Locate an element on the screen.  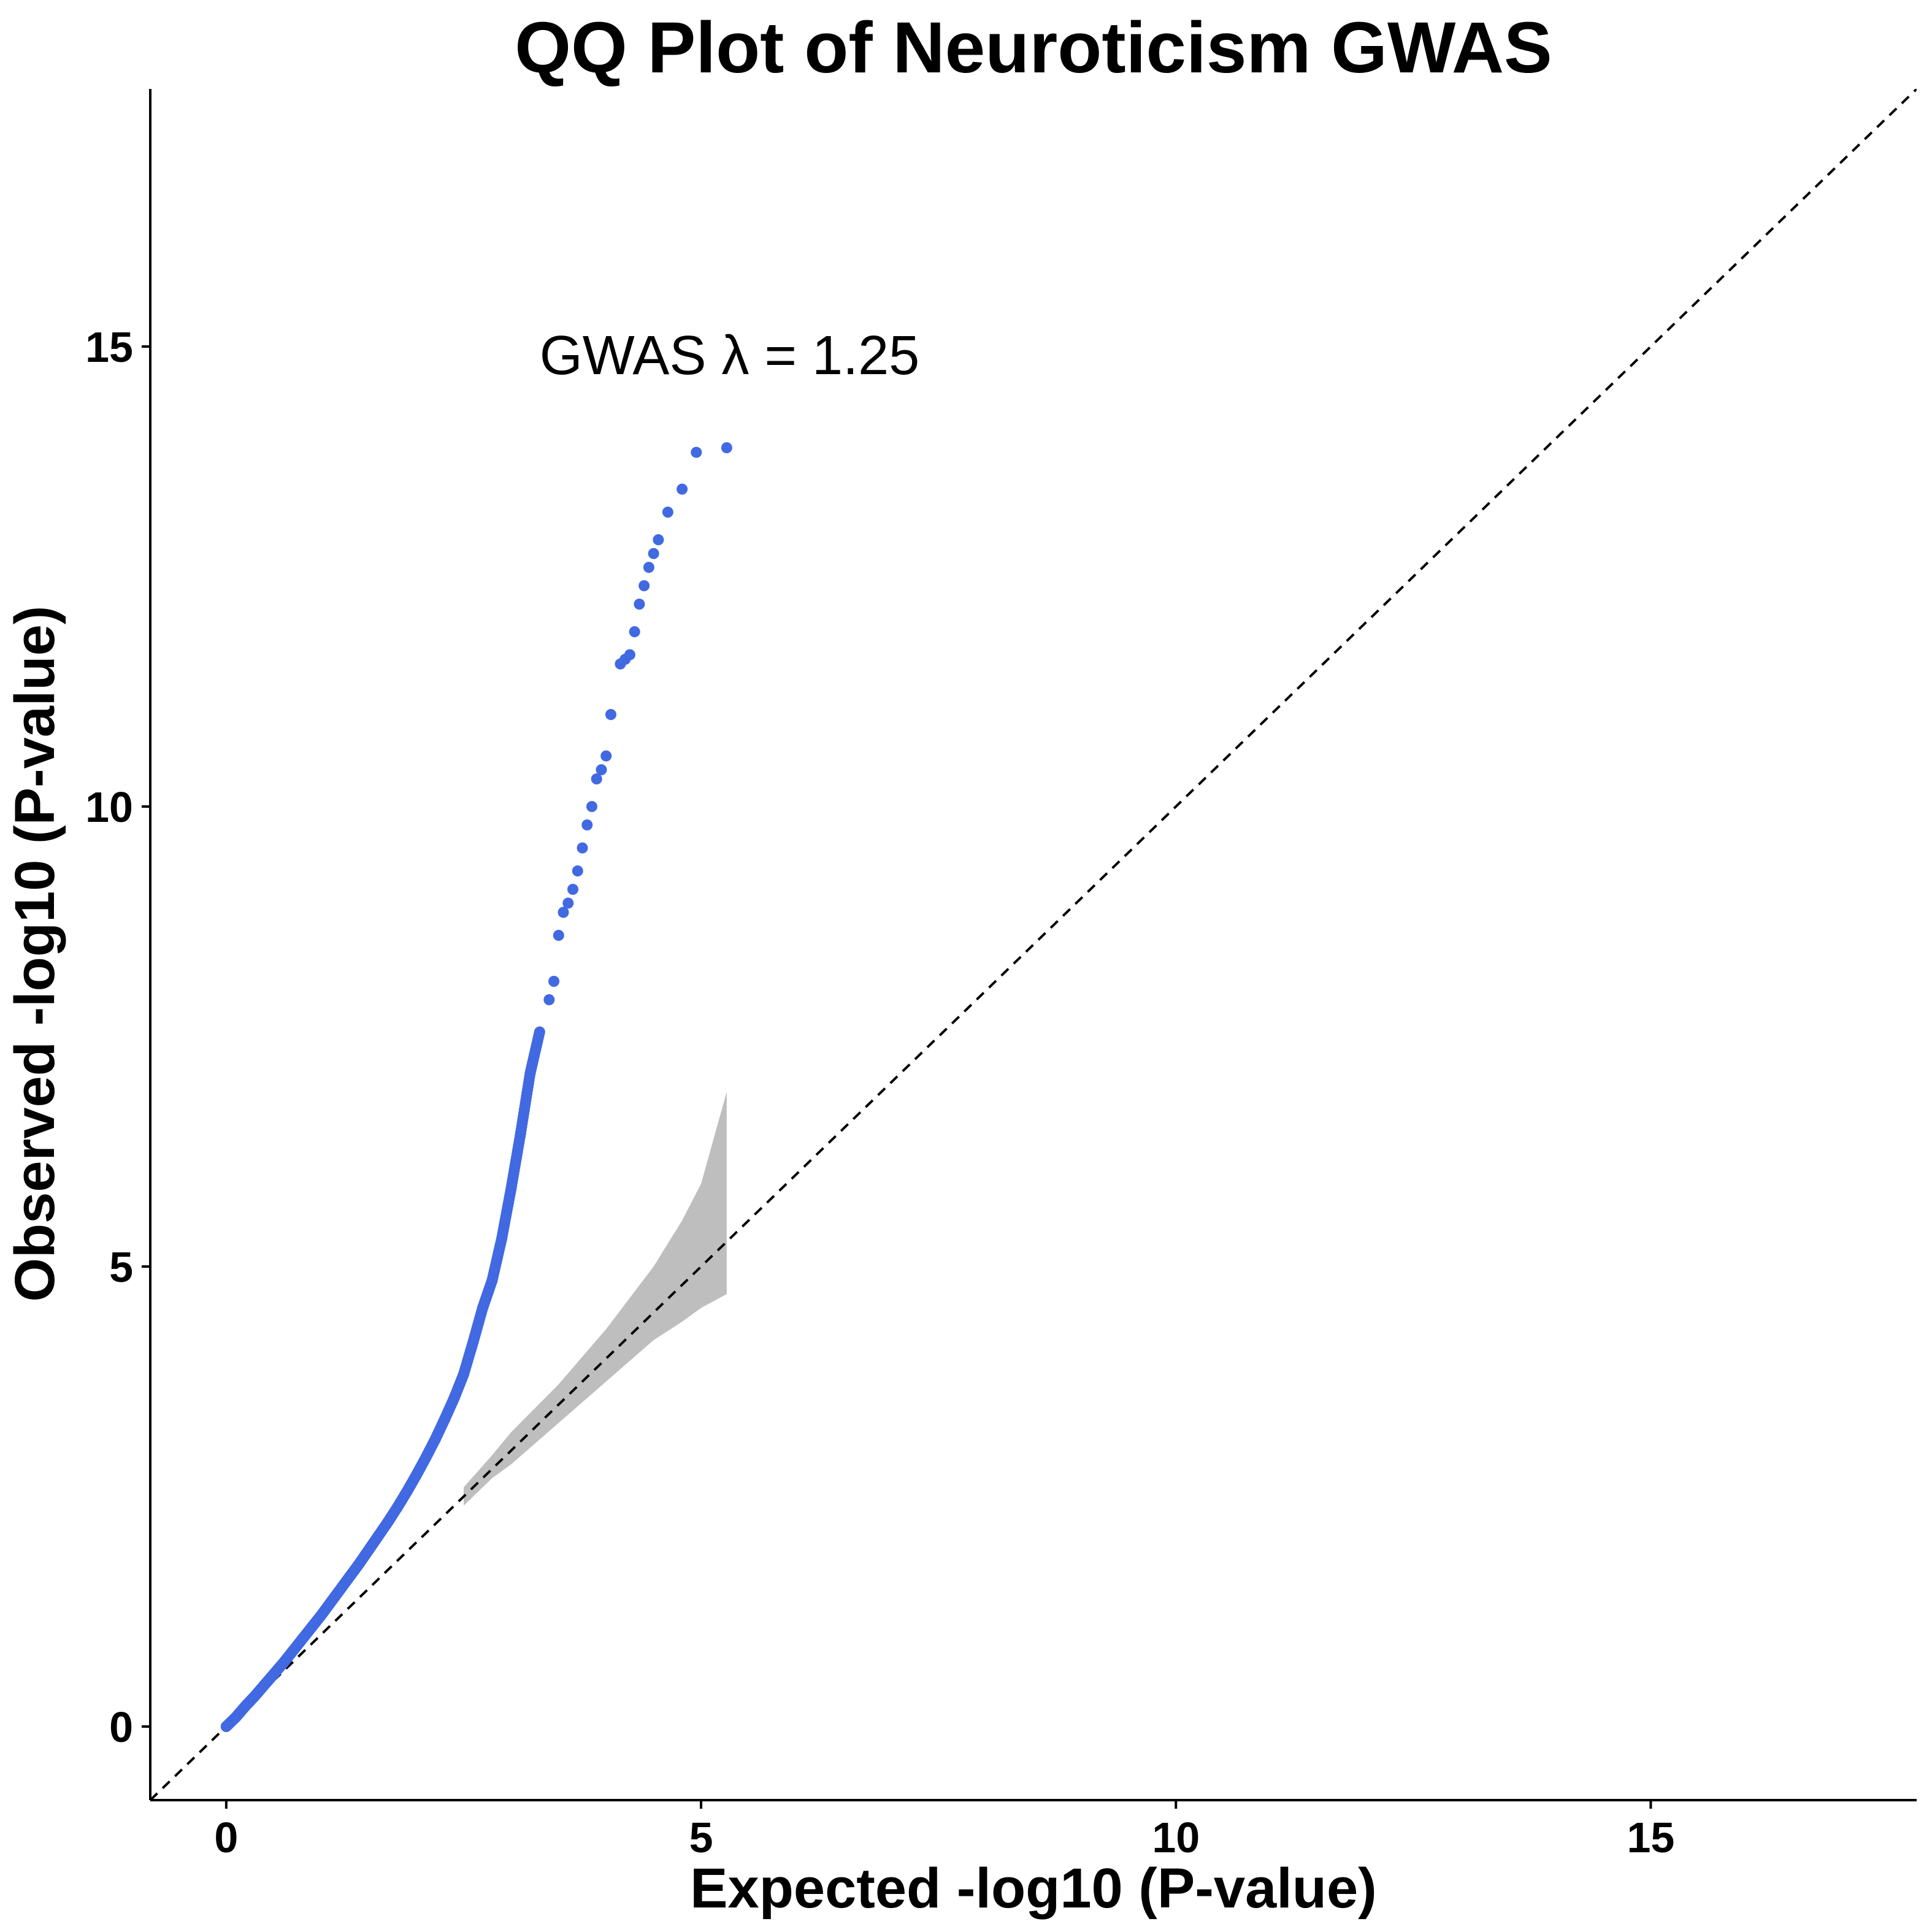
x-tick-label: 0 is located at coordinates (226, 1837).